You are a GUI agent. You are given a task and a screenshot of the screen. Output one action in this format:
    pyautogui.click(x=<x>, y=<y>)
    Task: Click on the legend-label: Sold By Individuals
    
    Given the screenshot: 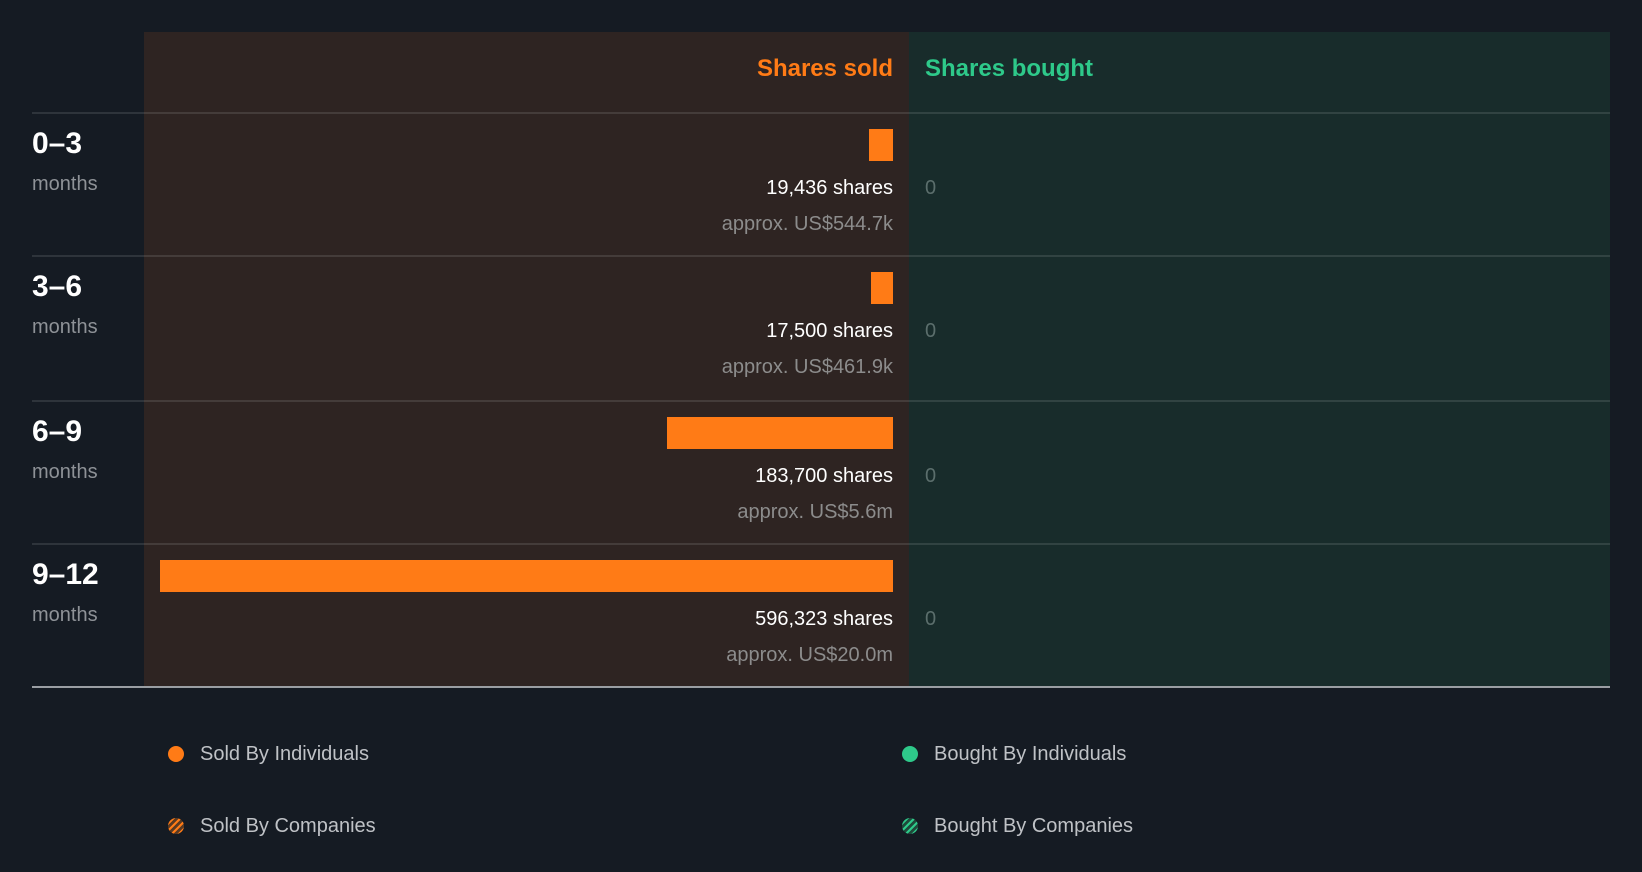 What is the action you would take?
    pyautogui.click(x=284, y=753)
    